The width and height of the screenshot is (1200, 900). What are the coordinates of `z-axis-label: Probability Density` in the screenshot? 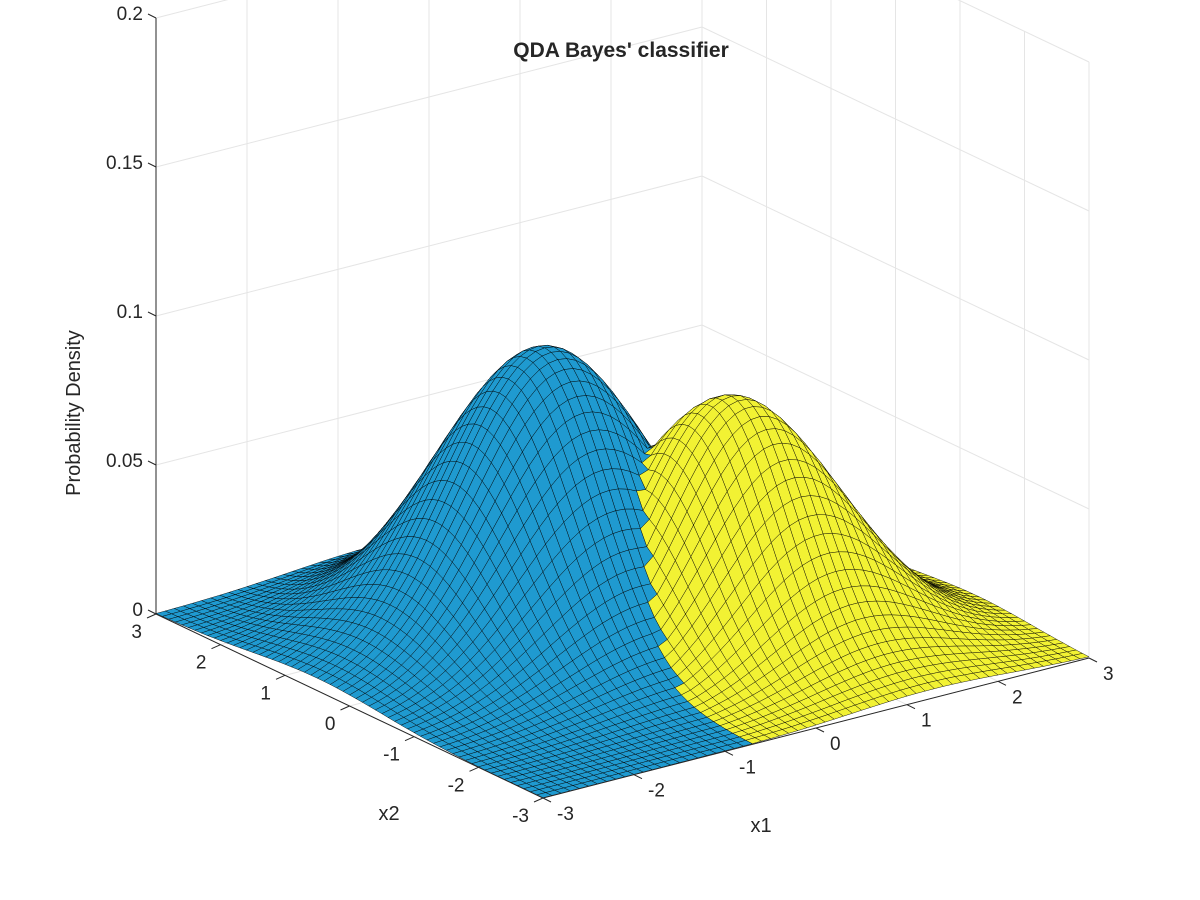 It's located at (74, 413).